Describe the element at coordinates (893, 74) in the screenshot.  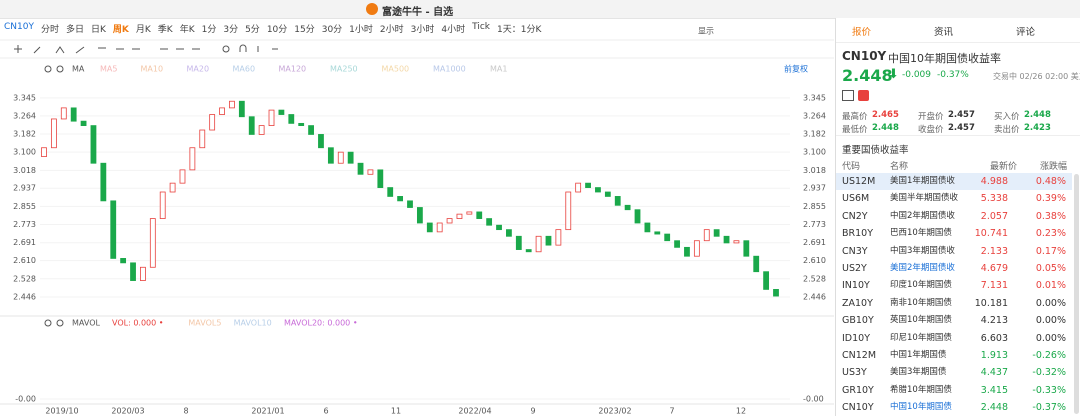
I see `down-arrow: ⬇` at that location.